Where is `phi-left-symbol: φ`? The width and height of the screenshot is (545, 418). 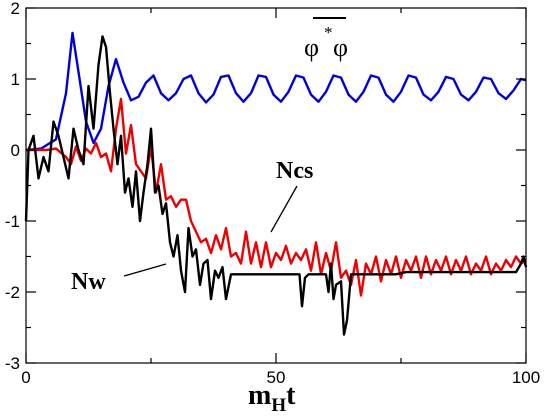
phi-left-symbol: φ is located at coordinates (311, 47).